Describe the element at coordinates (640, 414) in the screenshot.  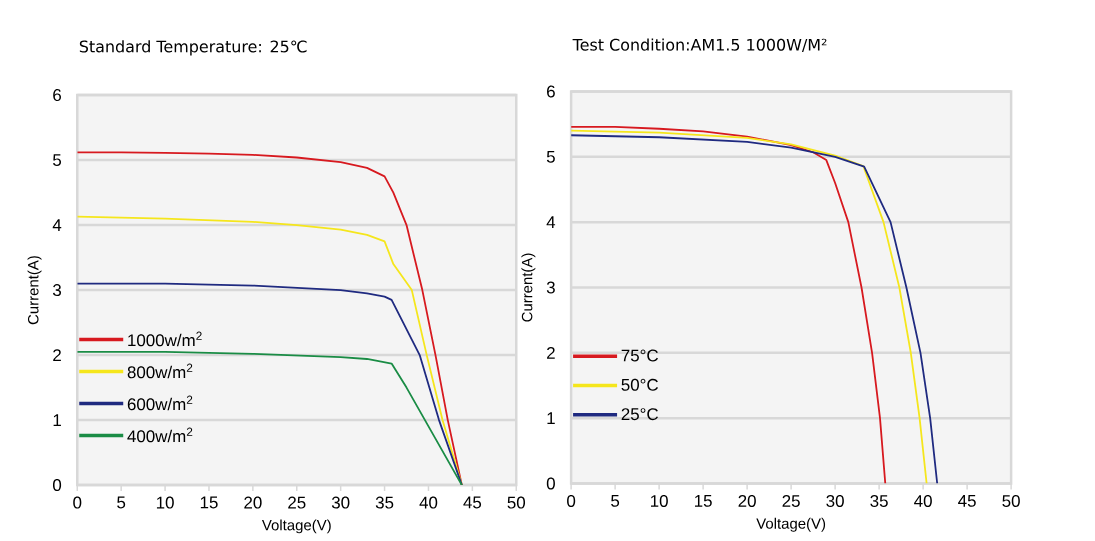
I see `legend-label: 25°C` at that location.